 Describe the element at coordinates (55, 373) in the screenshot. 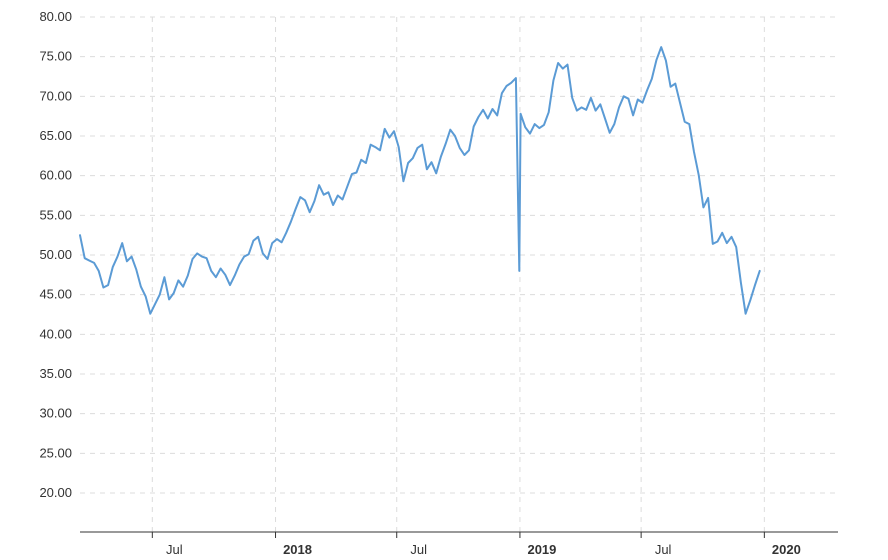

I see `y-tick-label: 35.00` at that location.